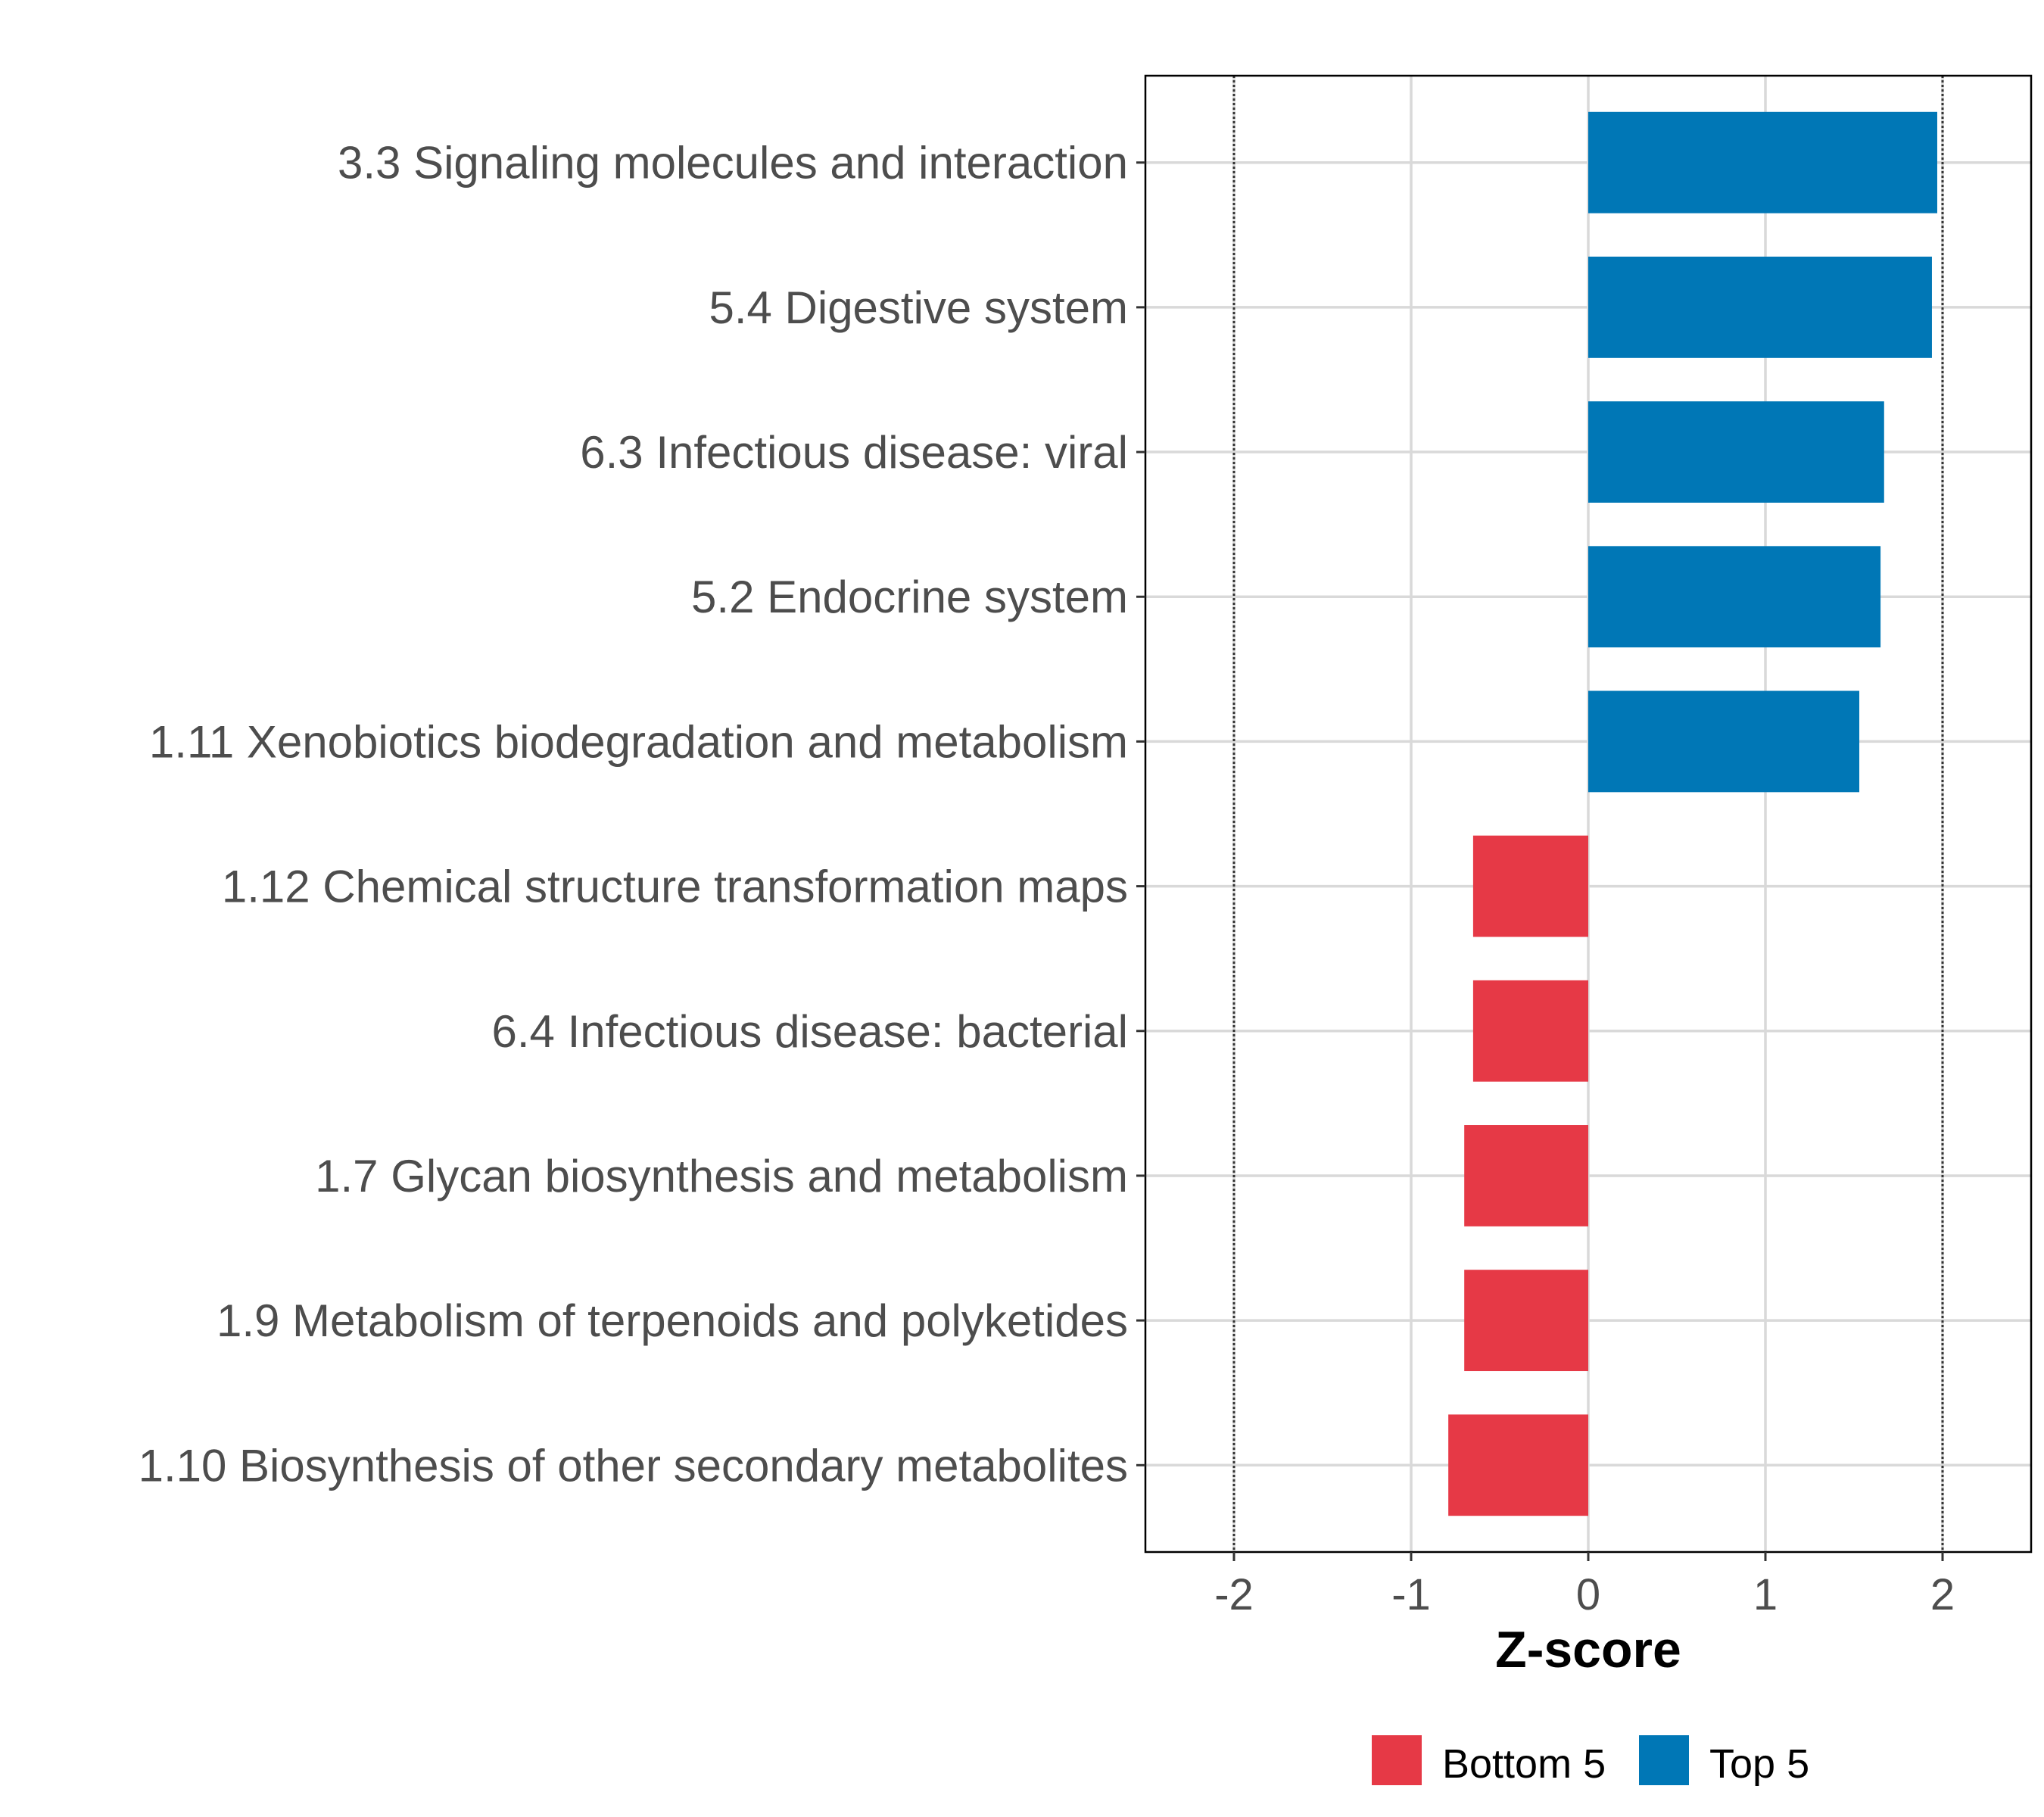 This screenshot has height=1817, width=2044. Describe the element at coordinates (854, 452) in the screenshot. I see `y-tick-label-6-3-infectious-disease-viral: 6.3 Infectious disease: viral` at that location.